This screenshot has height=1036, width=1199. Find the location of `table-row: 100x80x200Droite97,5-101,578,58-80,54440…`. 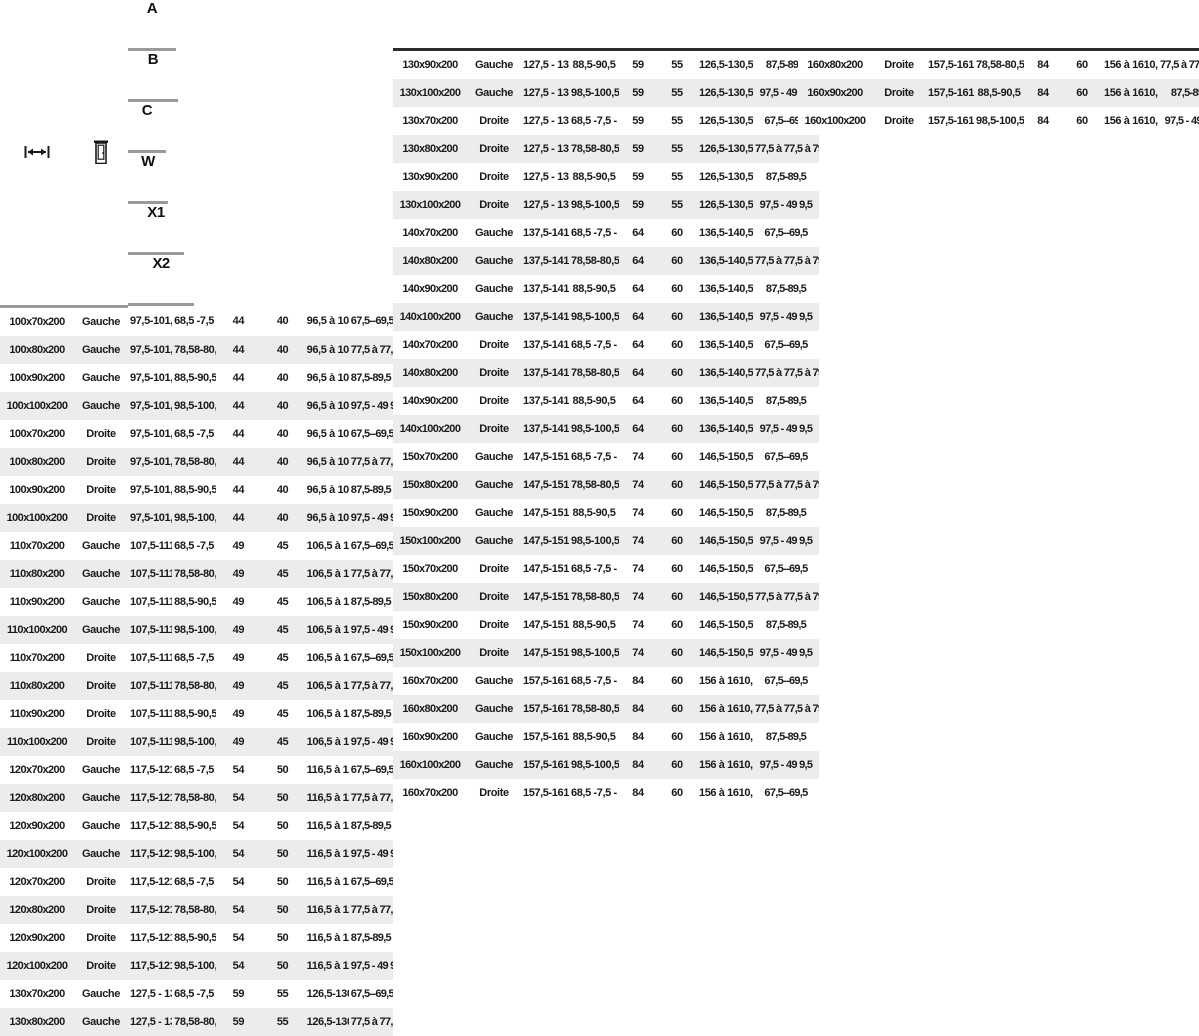

table-row: 100x80x200Droite97,5-101,578,58-80,54440… is located at coordinates (196, 461).